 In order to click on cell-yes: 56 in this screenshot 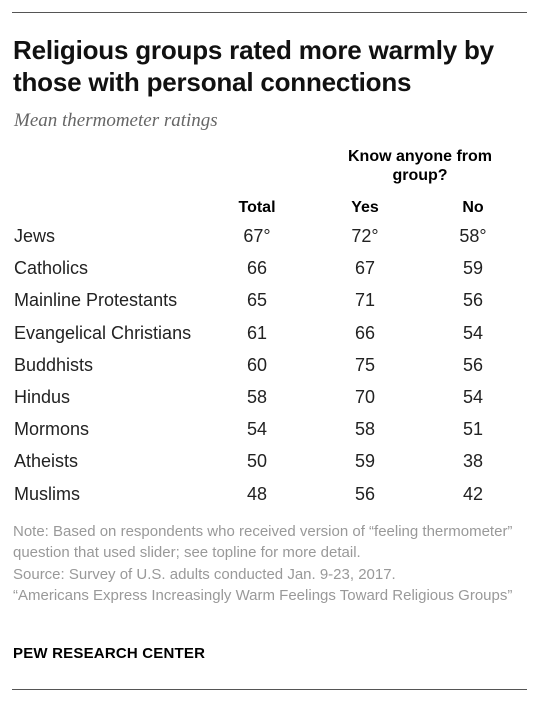, I will do `click(365, 493)`.